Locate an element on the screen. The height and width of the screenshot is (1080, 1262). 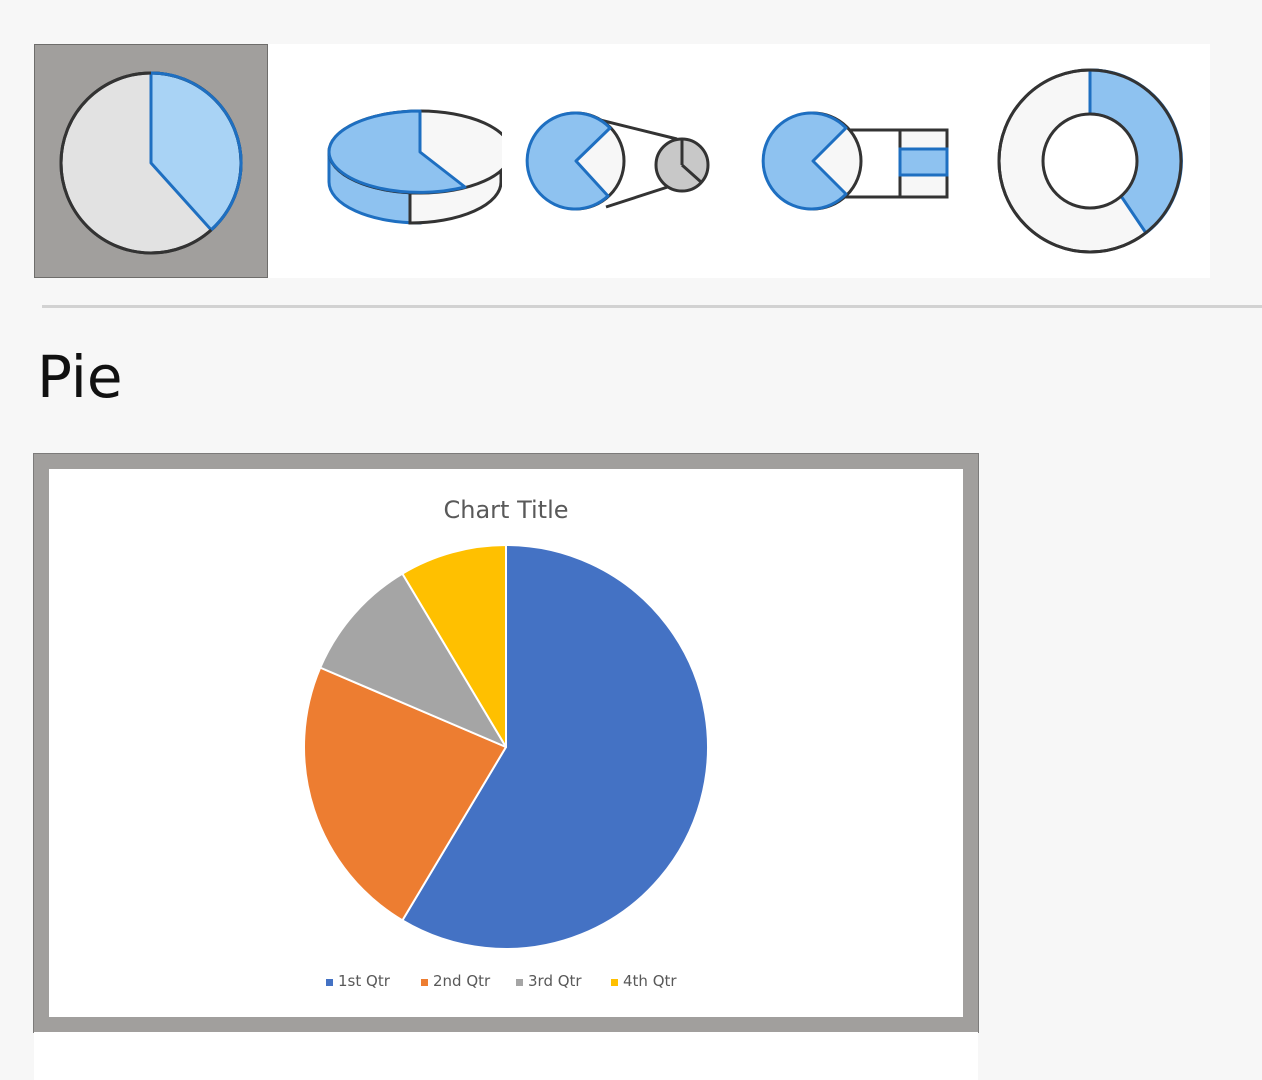
chart-type-title: Pie is located at coordinates (80, 377).